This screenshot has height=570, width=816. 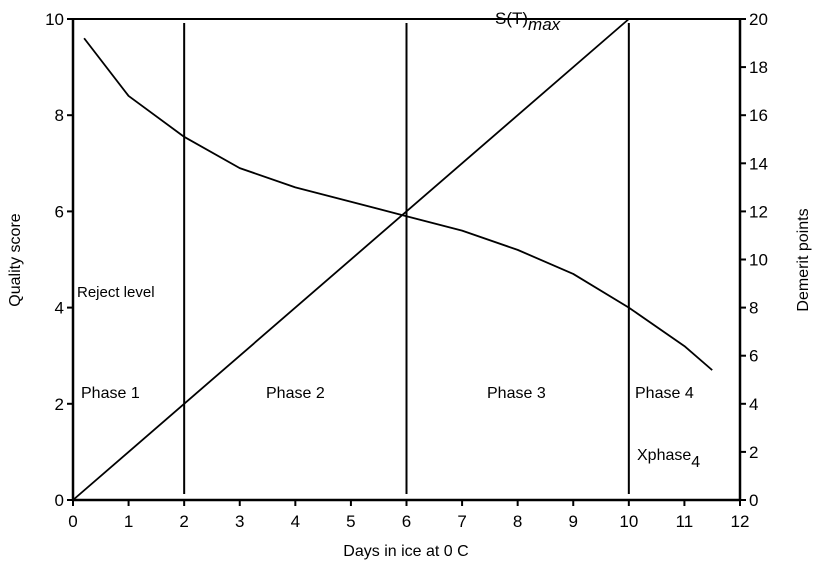 I want to click on y2-tick-label: 2, so click(x=753, y=452).